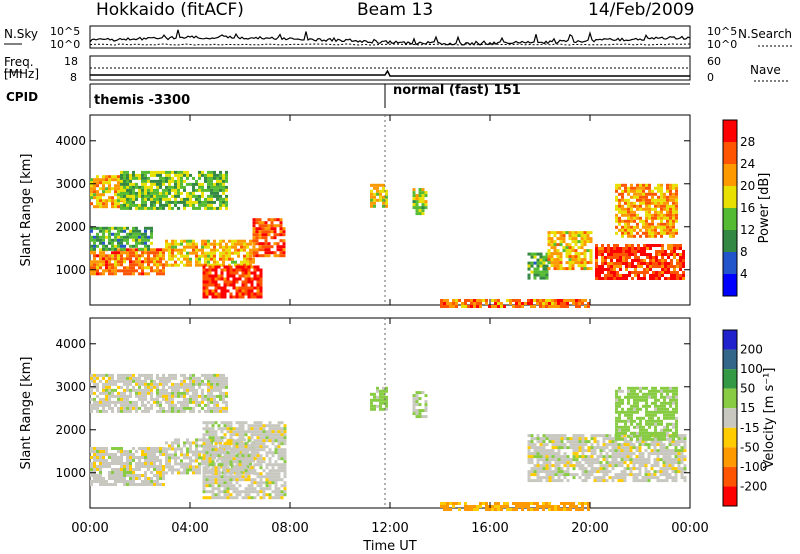 This screenshot has width=800, height=554. What do you see at coordinates (390, 44) in the screenshot?
I see `nsearch-series-line` at bounding box center [390, 44].